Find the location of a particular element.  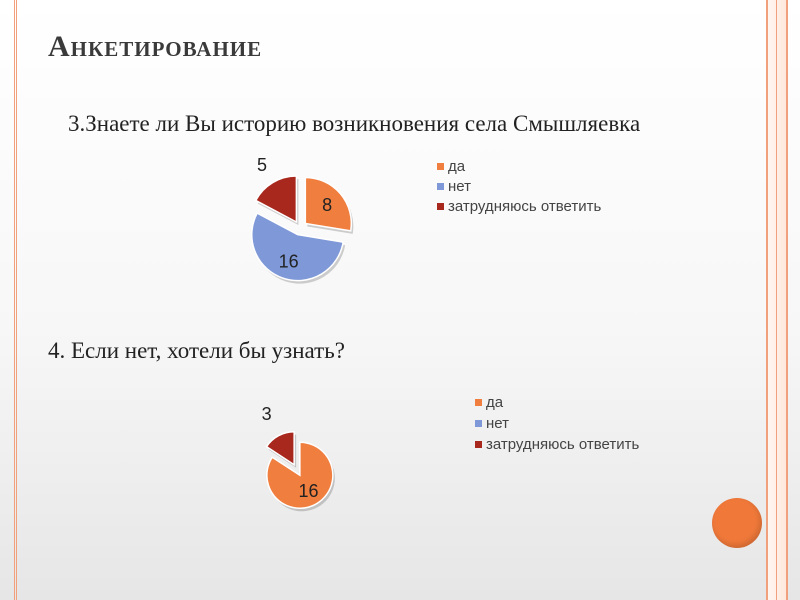

pie1-data-label-2: 16 is located at coordinates (289, 262).